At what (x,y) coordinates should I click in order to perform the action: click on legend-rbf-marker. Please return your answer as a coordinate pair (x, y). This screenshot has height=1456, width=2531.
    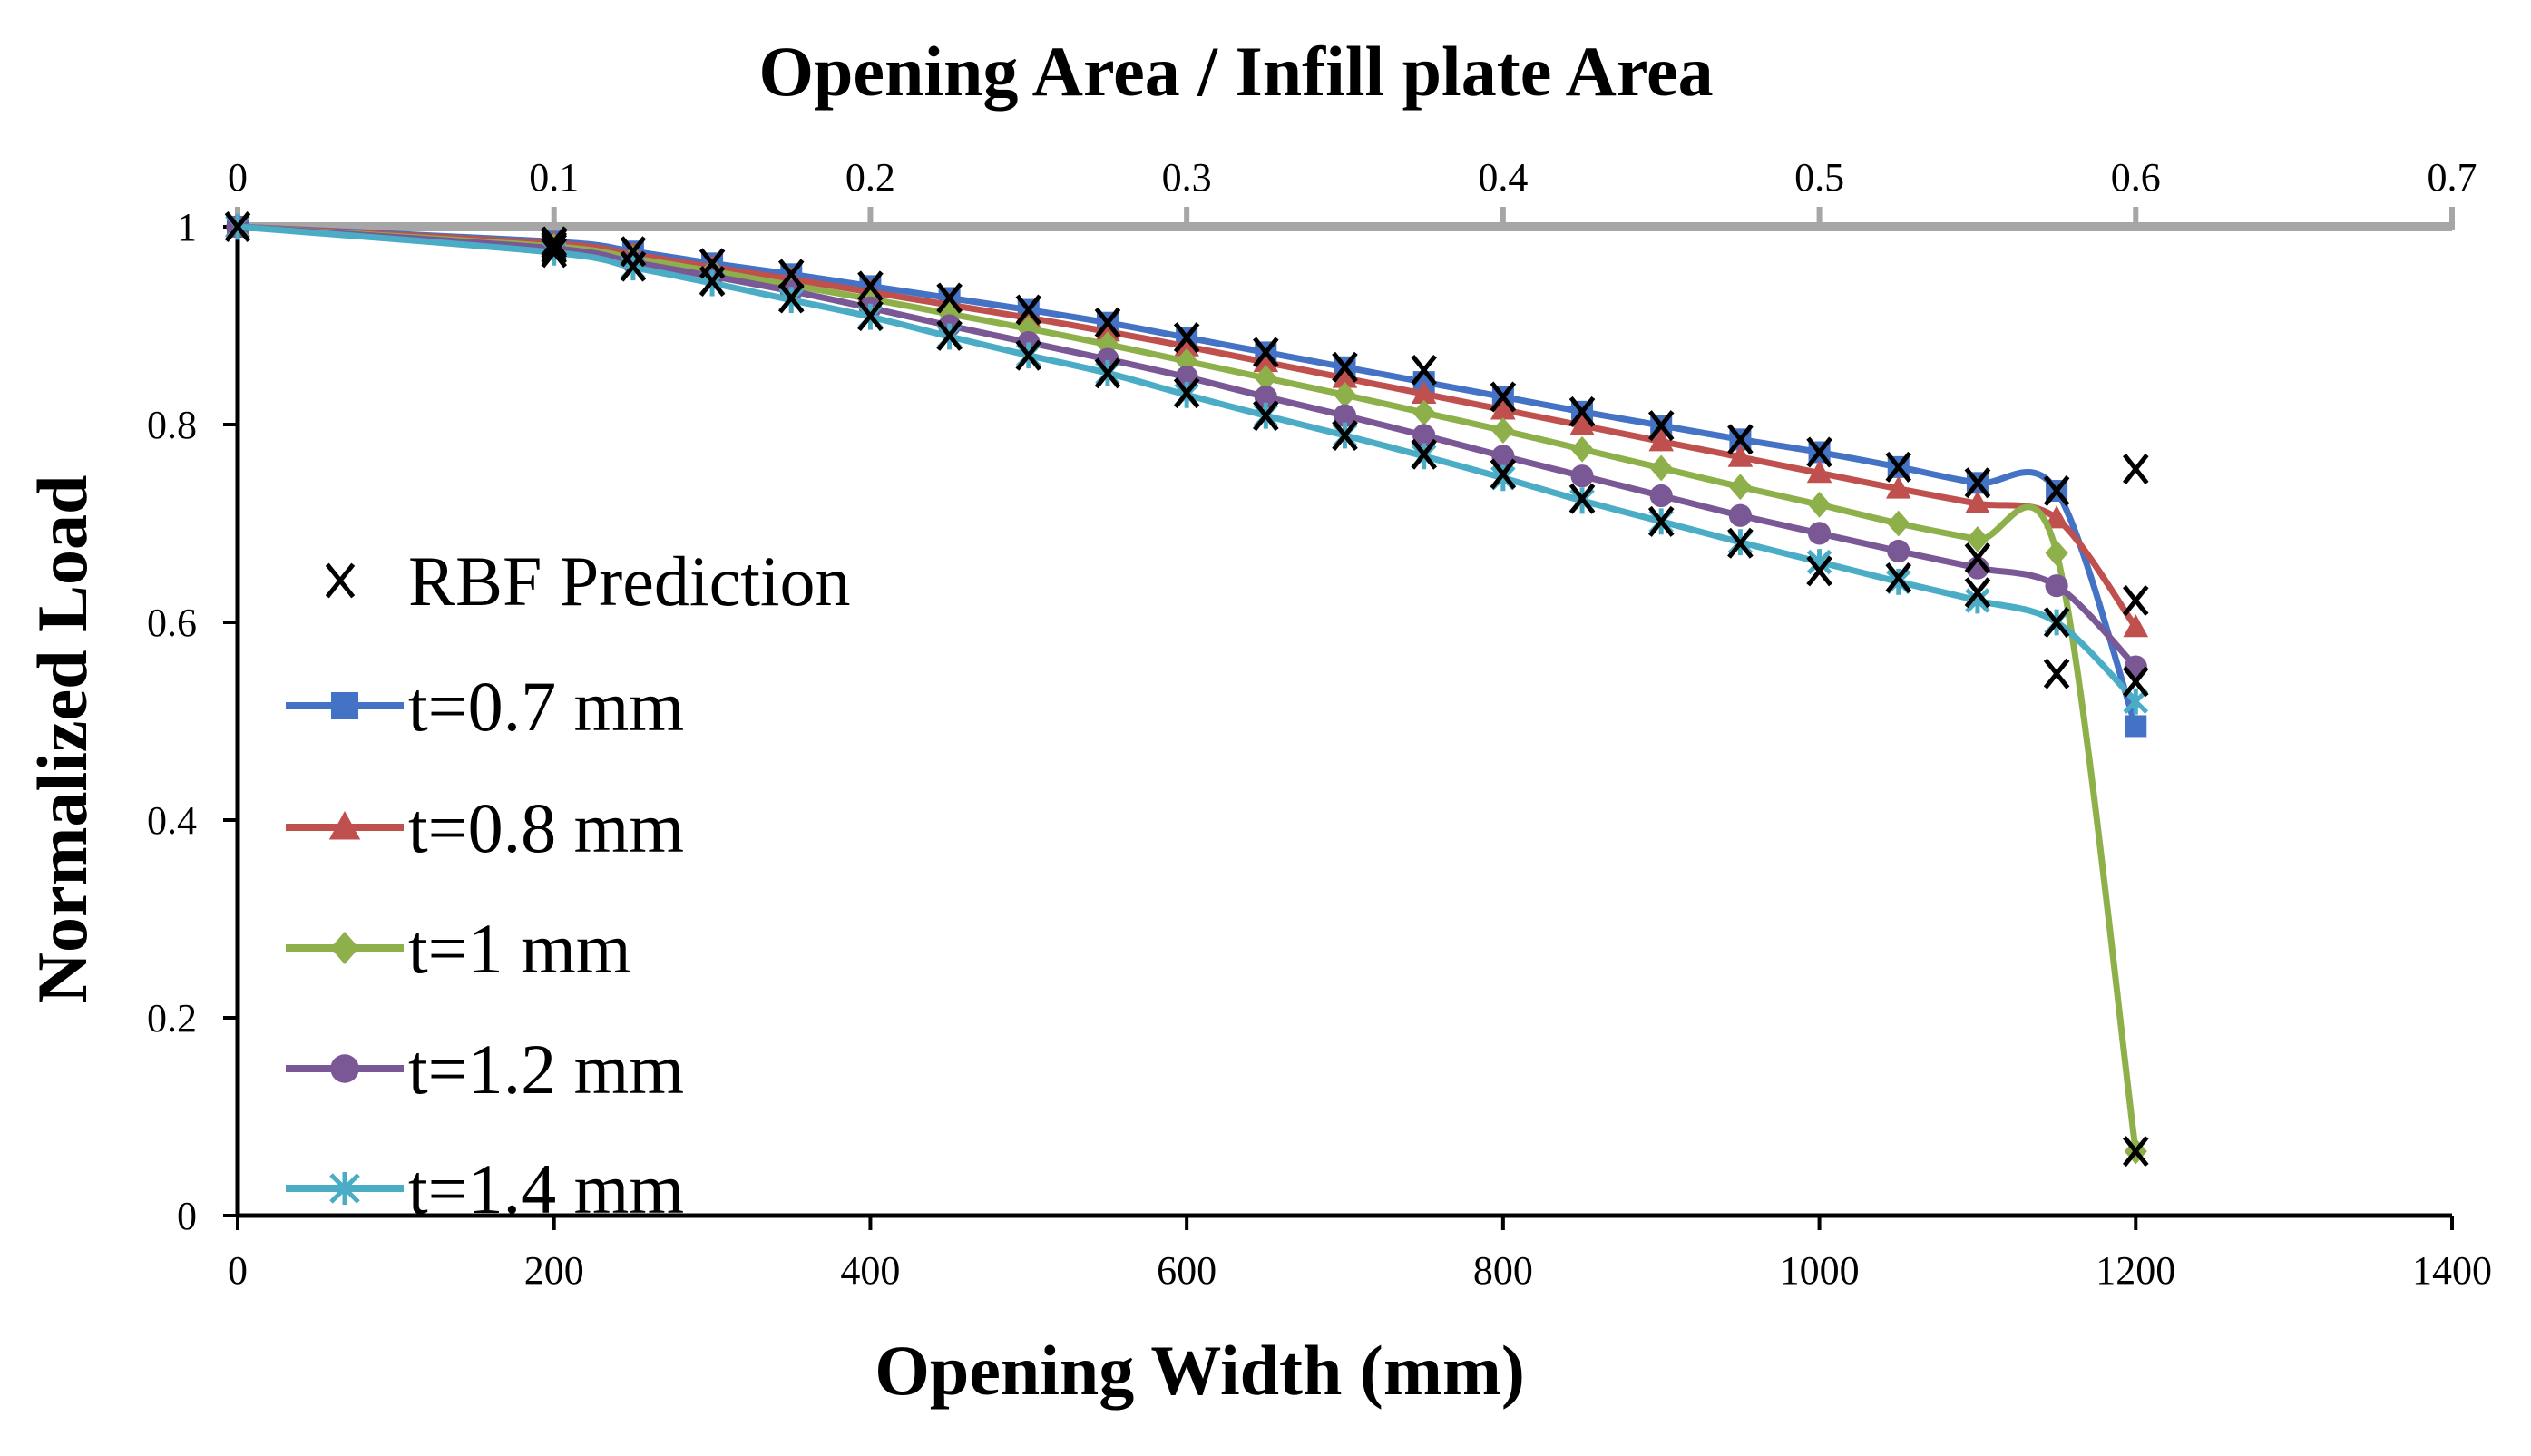
    Looking at the image, I should click on (340, 580).